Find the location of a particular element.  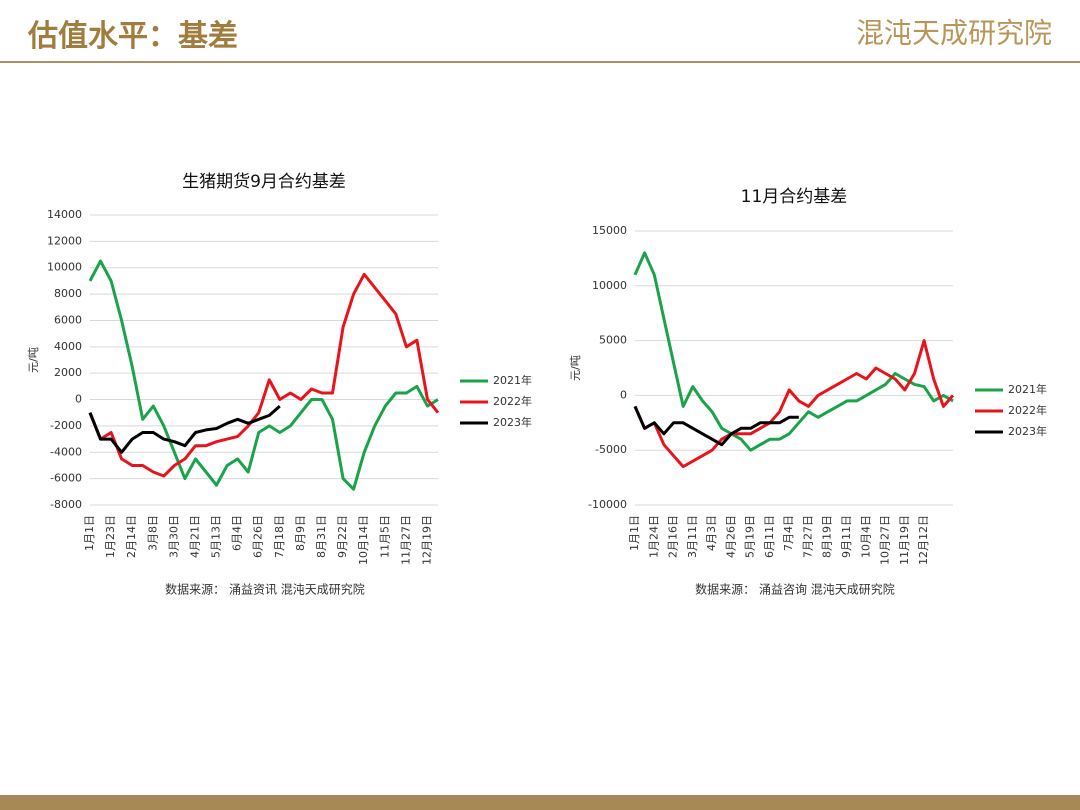

x-tick-label: 8月19日 is located at coordinates (827, 536).